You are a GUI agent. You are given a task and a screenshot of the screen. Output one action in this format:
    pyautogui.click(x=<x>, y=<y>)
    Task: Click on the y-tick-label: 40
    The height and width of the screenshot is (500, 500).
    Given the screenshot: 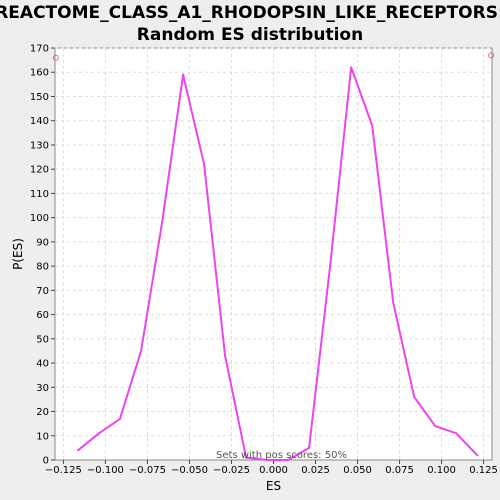 What is the action you would take?
    pyautogui.click(x=42, y=364)
    